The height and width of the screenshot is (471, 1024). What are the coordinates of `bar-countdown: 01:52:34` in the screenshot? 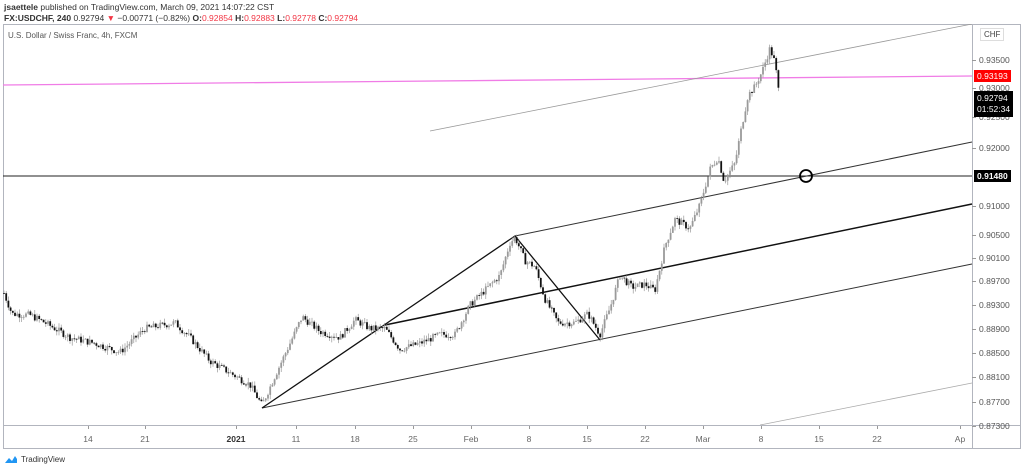 It's located at (994, 109).